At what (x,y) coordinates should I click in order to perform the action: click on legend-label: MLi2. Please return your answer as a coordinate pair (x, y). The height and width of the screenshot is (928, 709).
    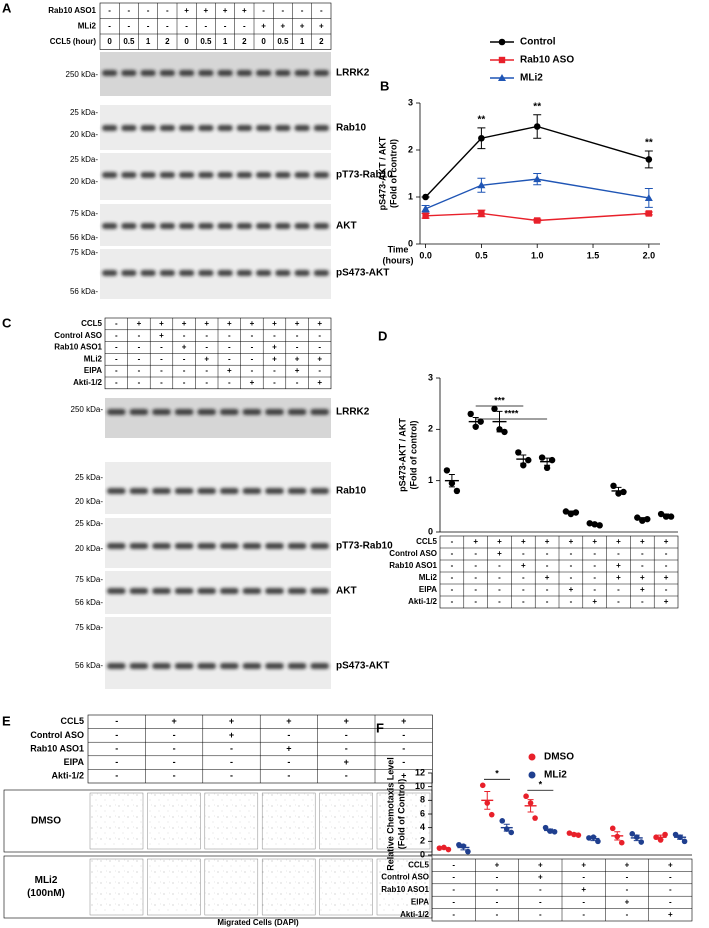
    Looking at the image, I should click on (555, 775).